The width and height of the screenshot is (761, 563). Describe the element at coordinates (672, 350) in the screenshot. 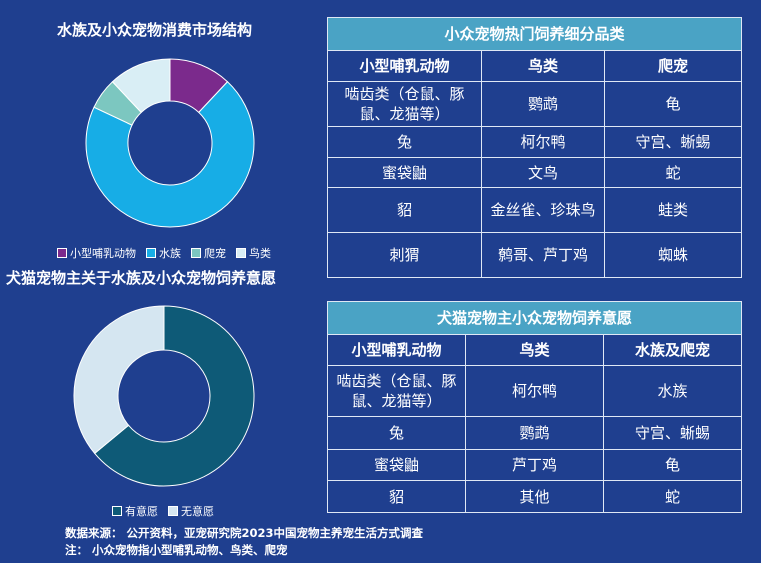

I see `table2-header: 水族及爬宠` at that location.